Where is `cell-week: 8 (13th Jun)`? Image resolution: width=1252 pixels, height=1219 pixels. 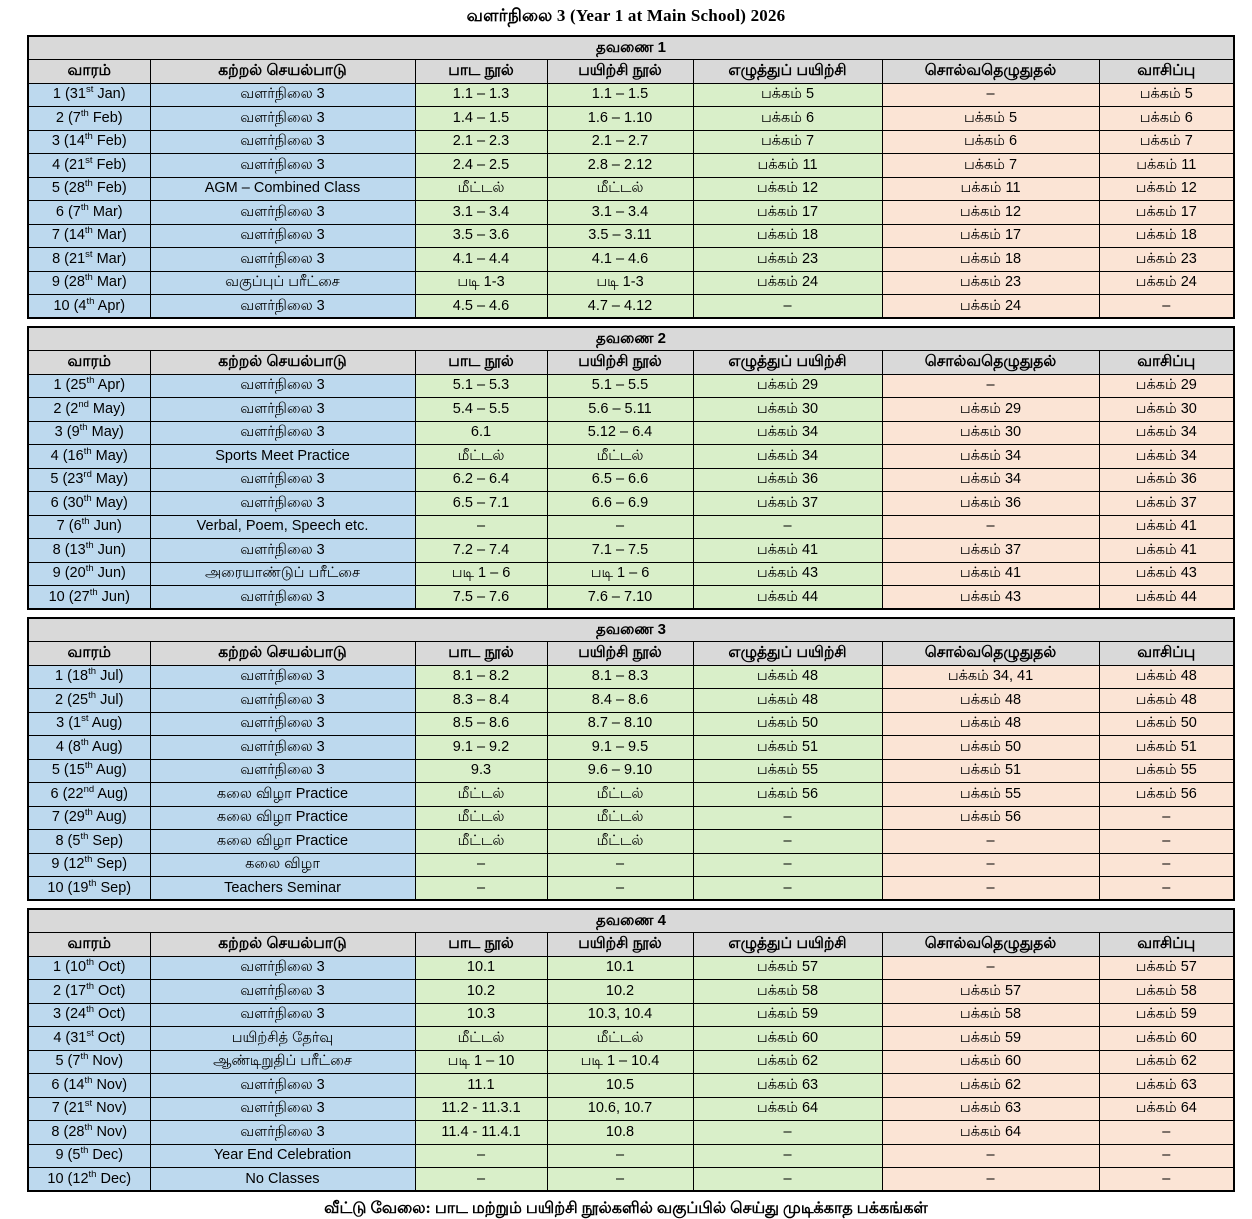 cell-week: 8 (13th Jun) is located at coordinates (89, 550).